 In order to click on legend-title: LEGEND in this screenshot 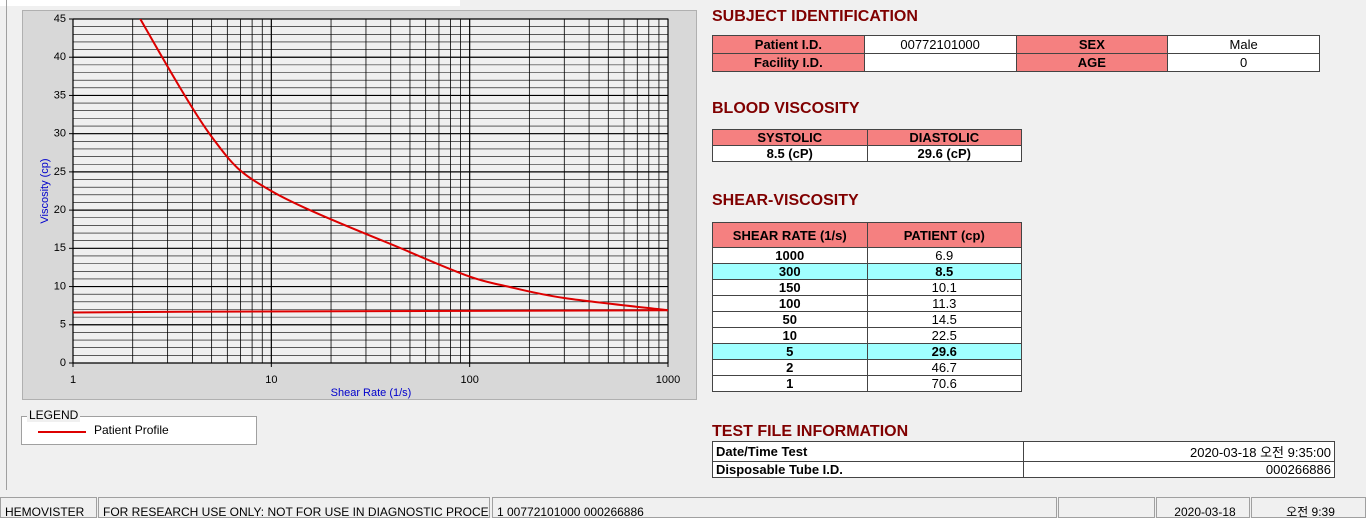, I will do `click(54, 415)`.